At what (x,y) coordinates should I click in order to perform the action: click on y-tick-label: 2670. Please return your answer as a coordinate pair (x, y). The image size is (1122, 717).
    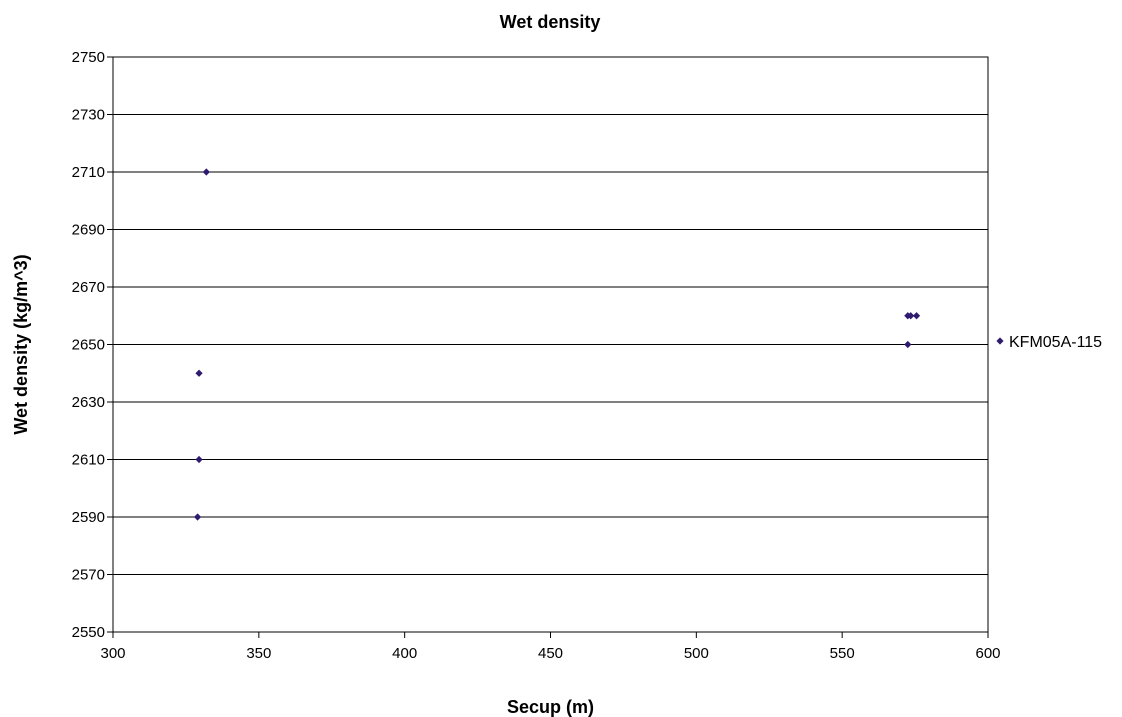
    Looking at the image, I should click on (88, 287).